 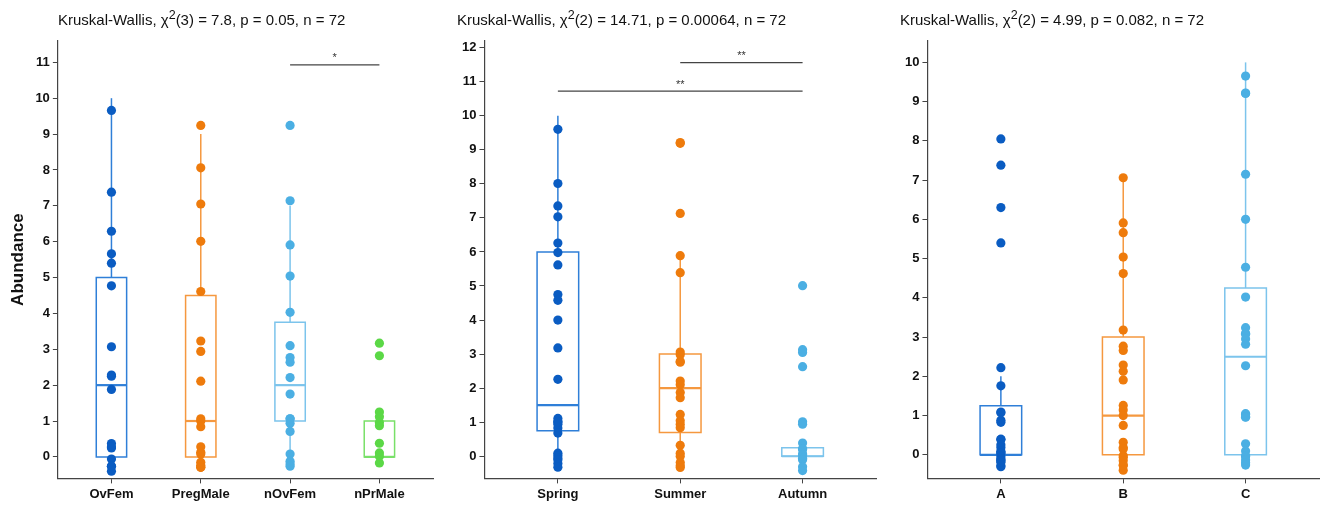 I want to click on chart-title: Kruskal-Wallis, χ$^{2}$(2) = 4.99, p = 0.082, n = 72, so click(x=1052, y=18).